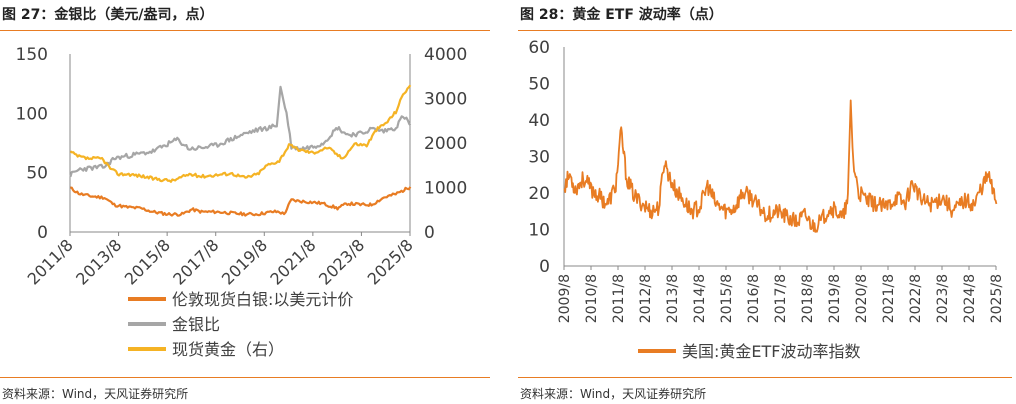 Image resolution: width=1016 pixels, height=404 pixels. What do you see at coordinates (621, 15) in the screenshot?
I see `figure-28-title: 图 28：黄金 ETF 波动率（点）` at bounding box center [621, 15].